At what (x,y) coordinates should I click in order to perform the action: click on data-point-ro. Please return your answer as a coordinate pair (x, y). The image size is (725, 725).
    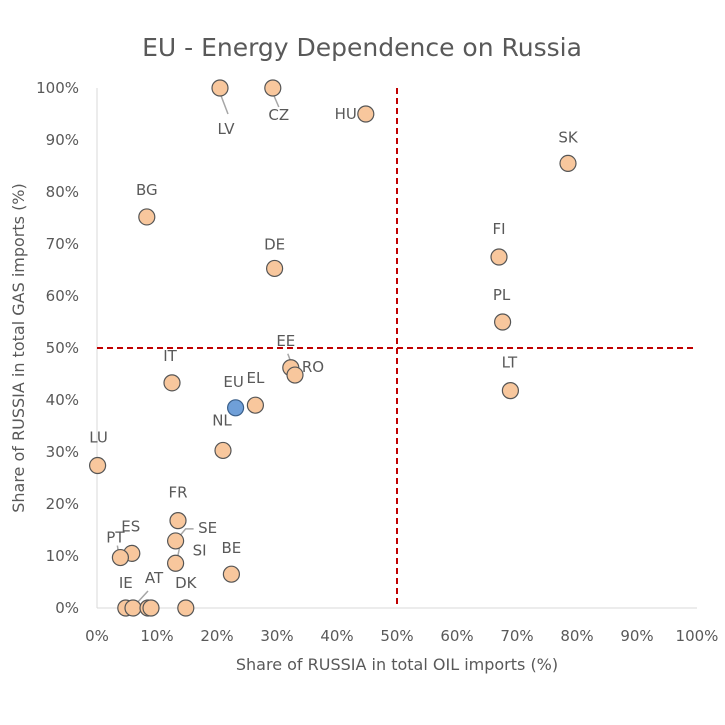
    Looking at the image, I should click on (295, 375).